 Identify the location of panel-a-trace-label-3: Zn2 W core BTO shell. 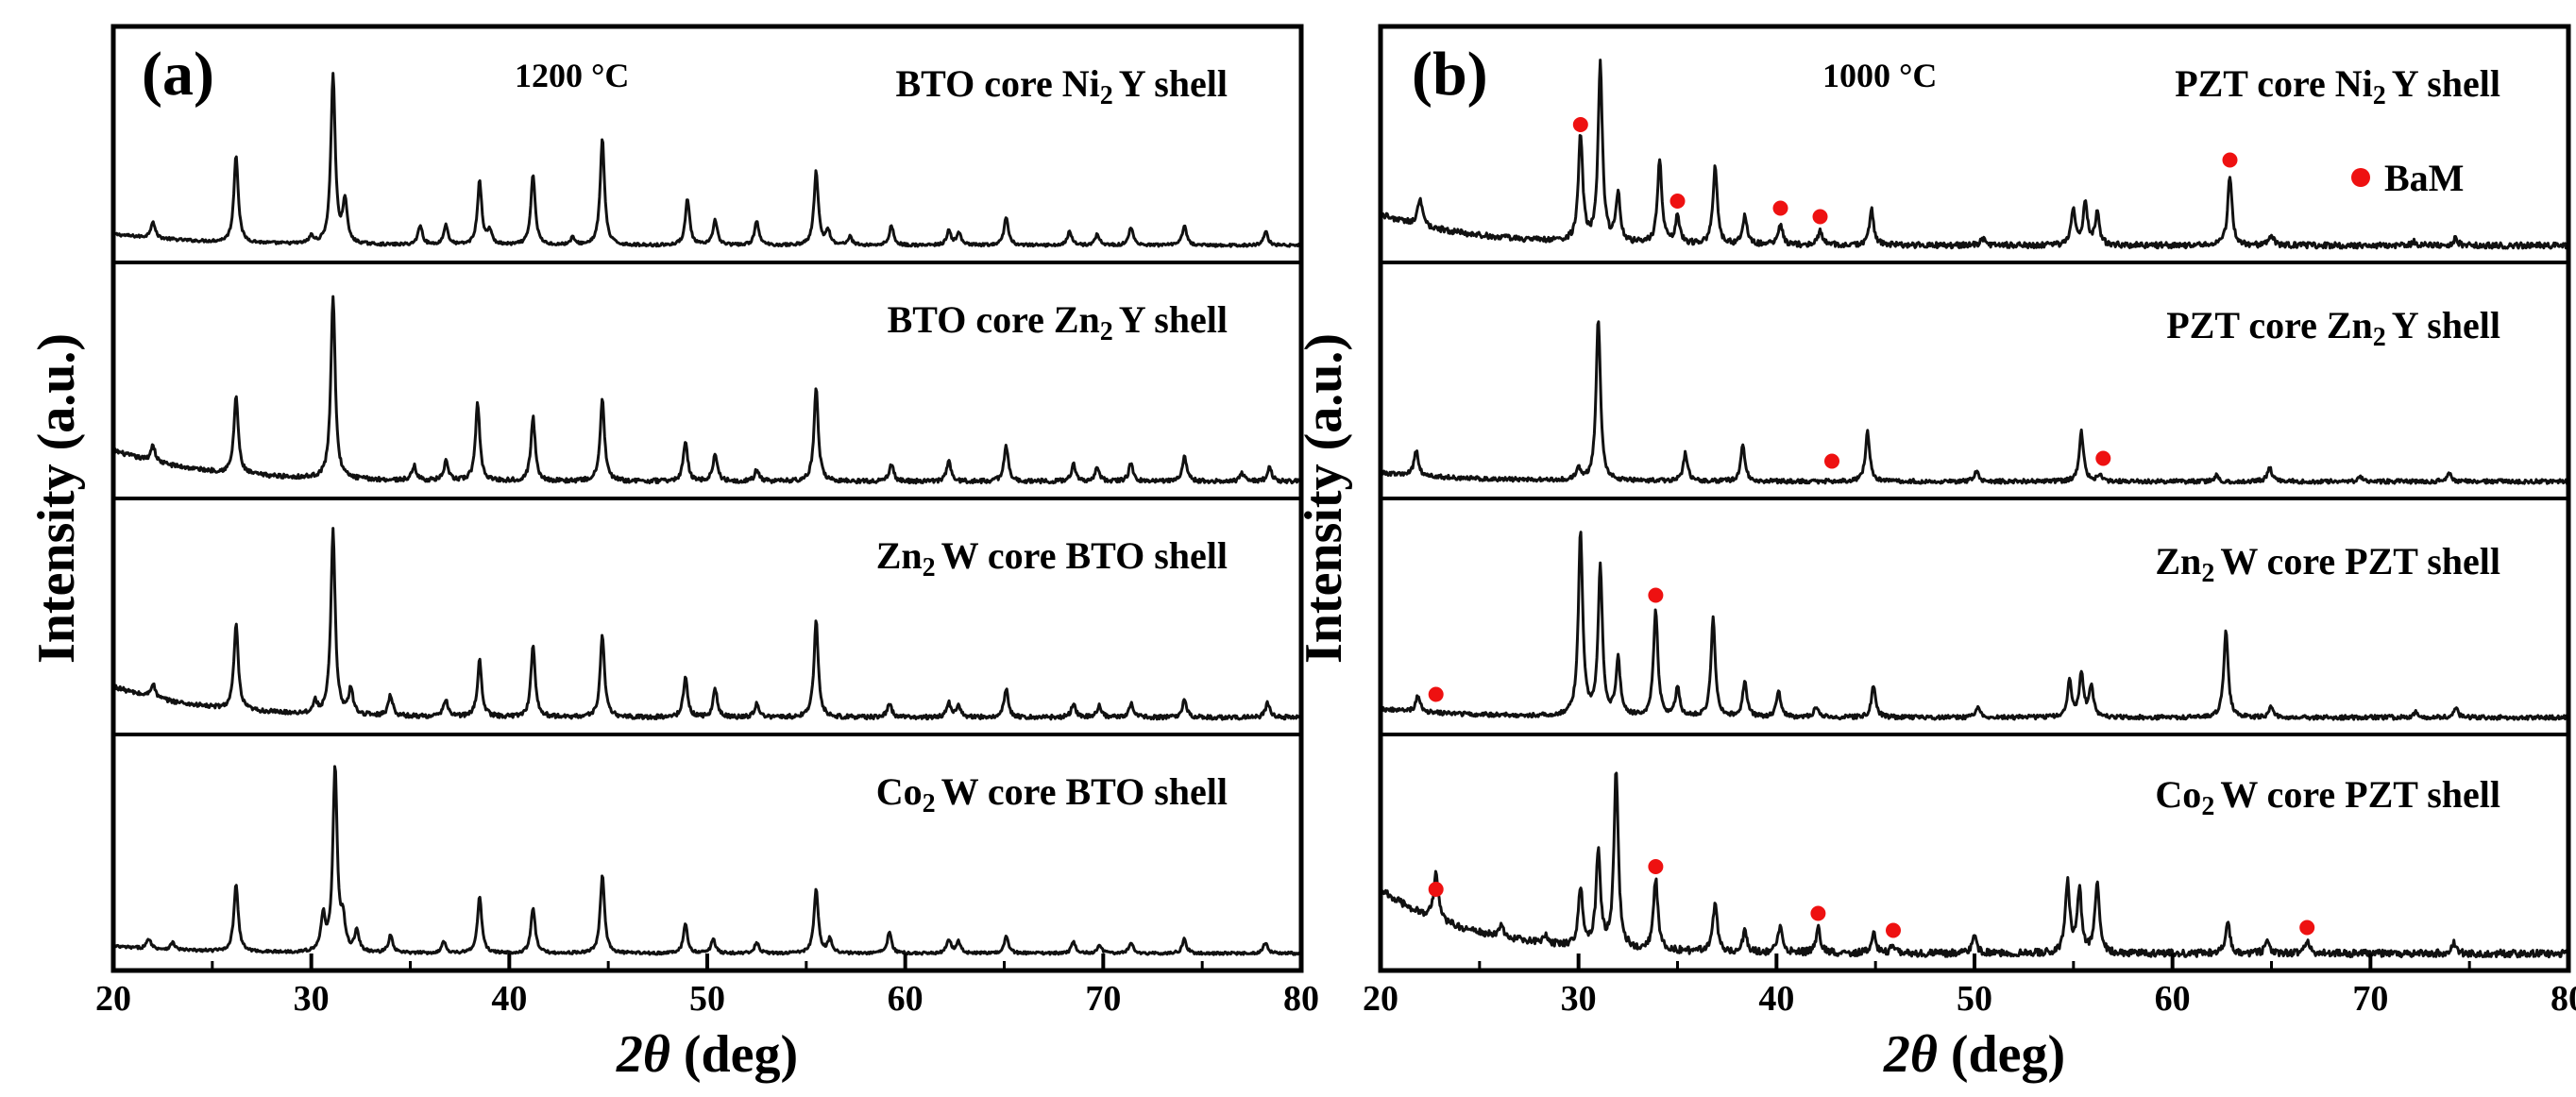
(1052, 558).